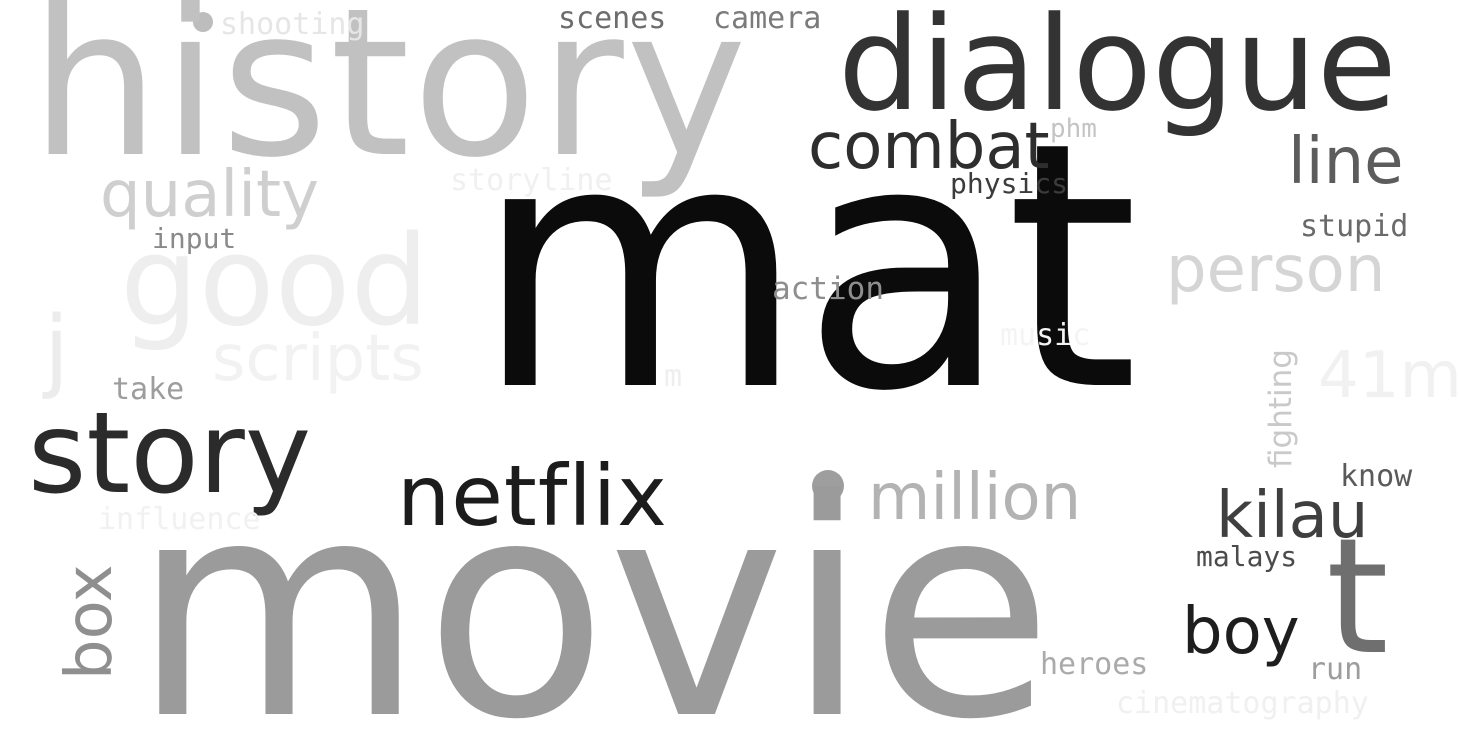  I want to click on word-stupid: stupid, so click(1354, 226).